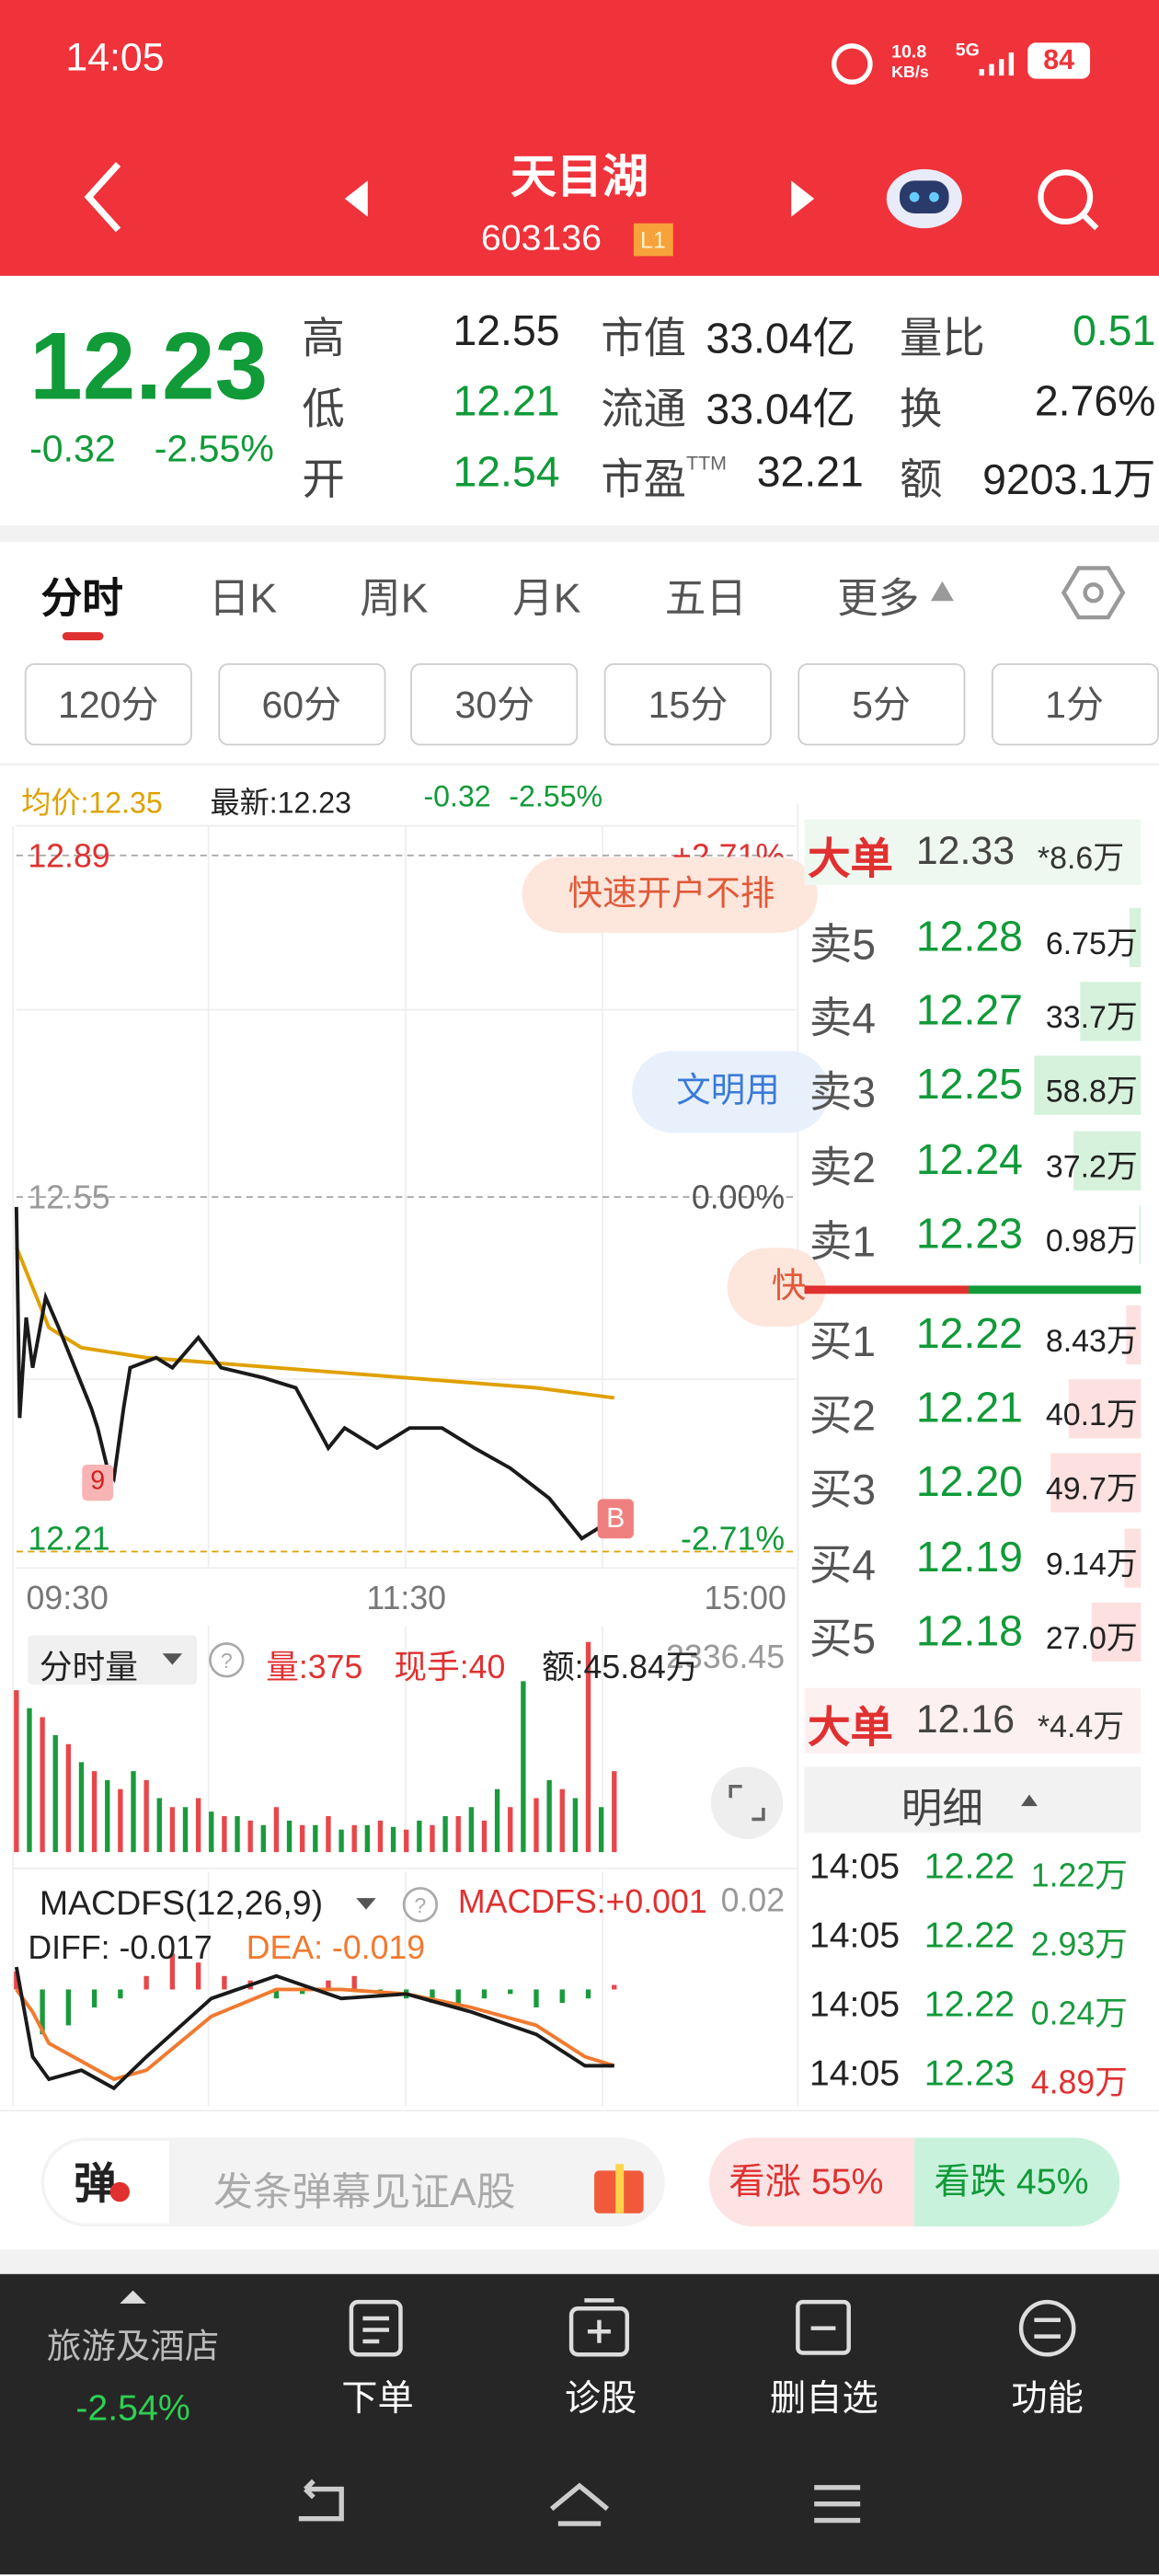 The width and height of the screenshot is (1159, 2576). I want to click on diff-line, so click(314, 2028).